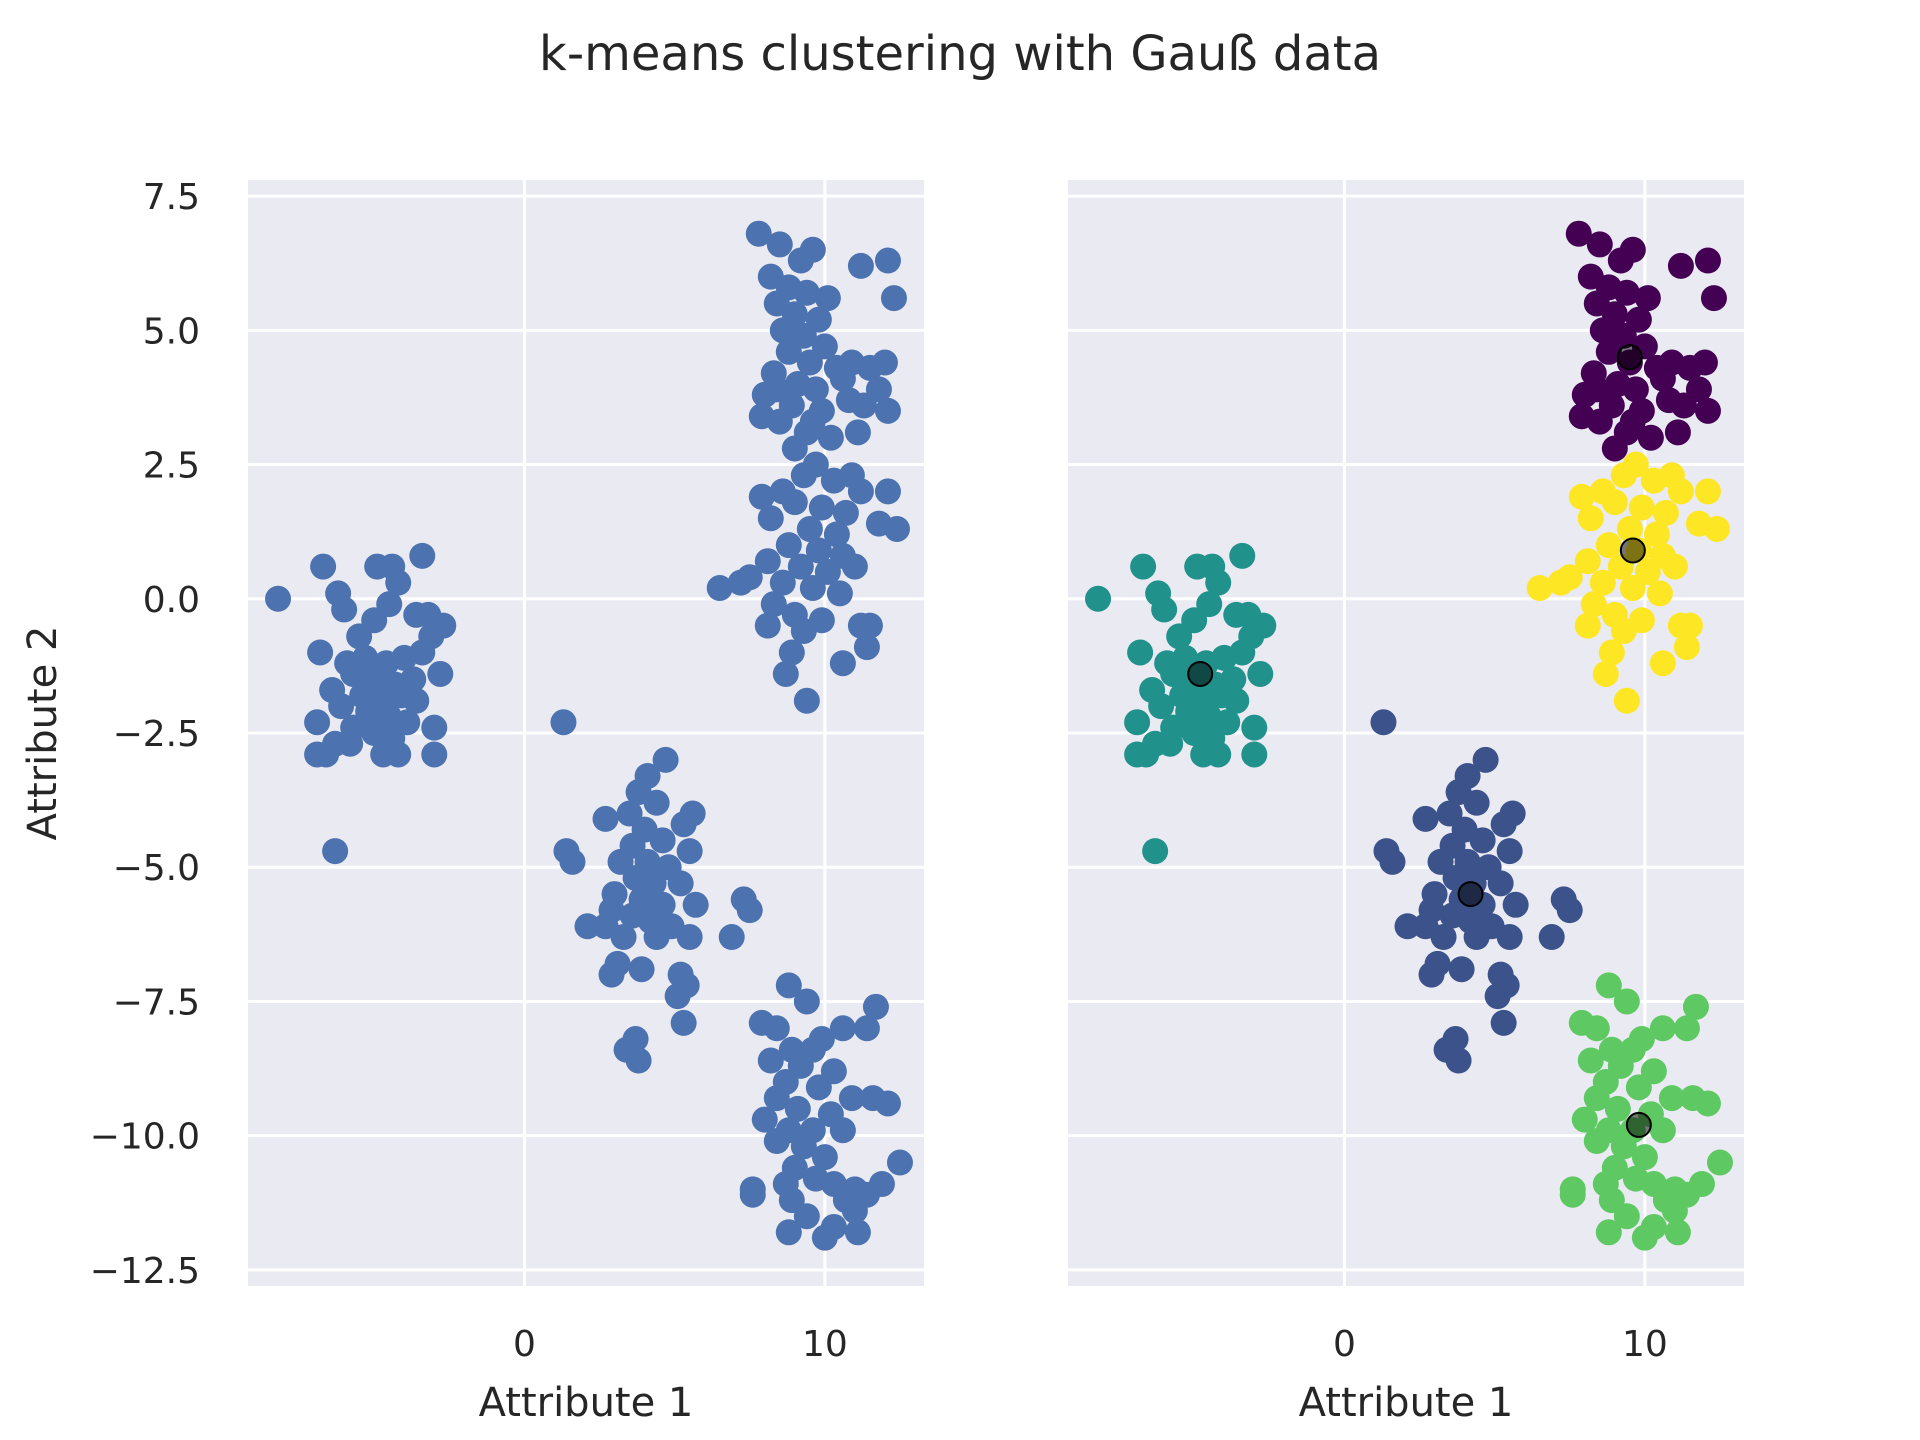  Describe the element at coordinates (1645, 1344) in the screenshot. I see `x-tick-label: 10` at that location.